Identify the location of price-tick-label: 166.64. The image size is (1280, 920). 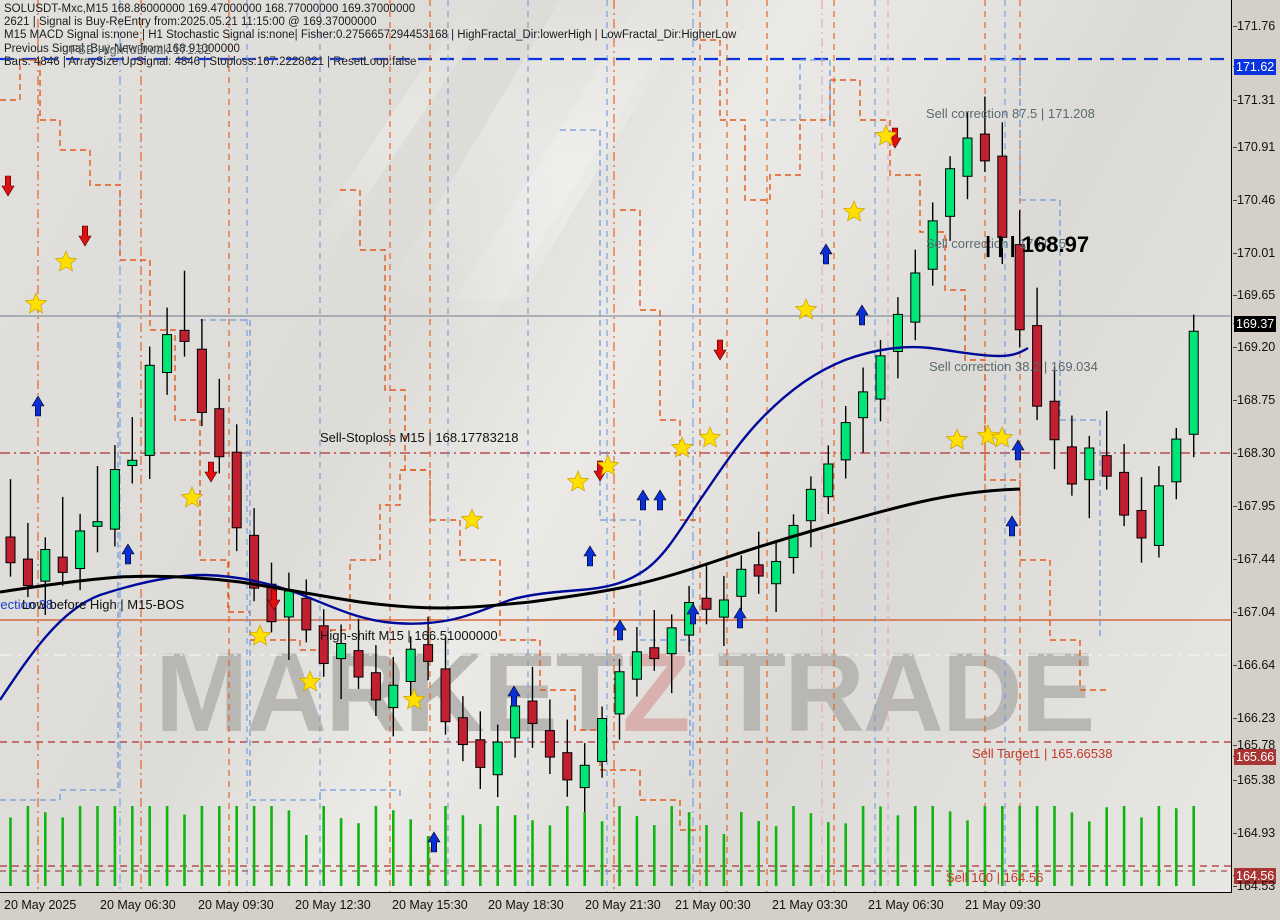
(1256, 665).